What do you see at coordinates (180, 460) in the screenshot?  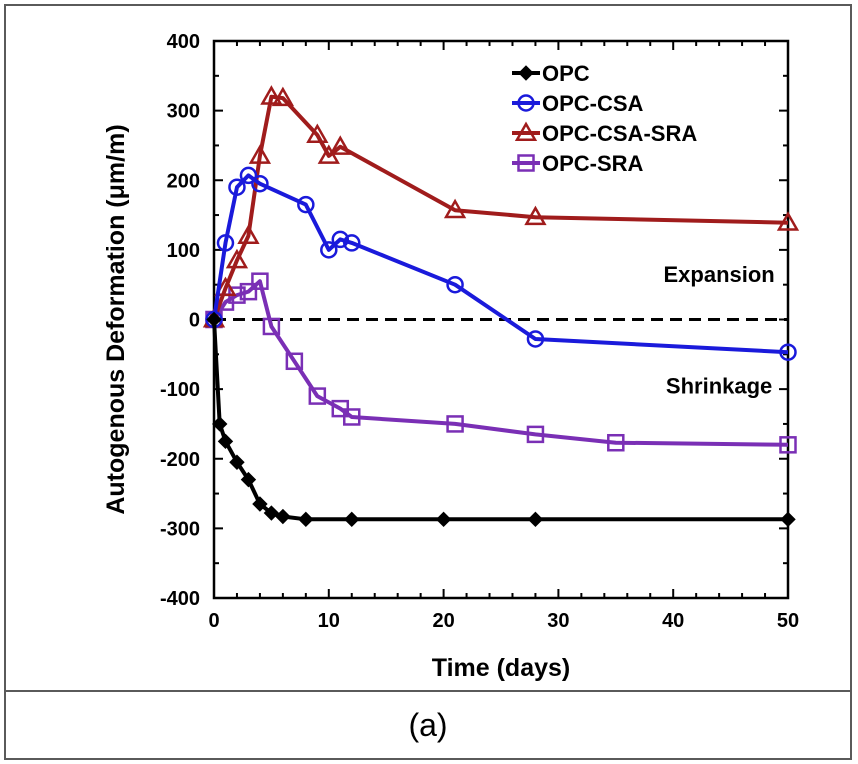 I see `y-tick-label: -200` at bounding box center [180, 460].